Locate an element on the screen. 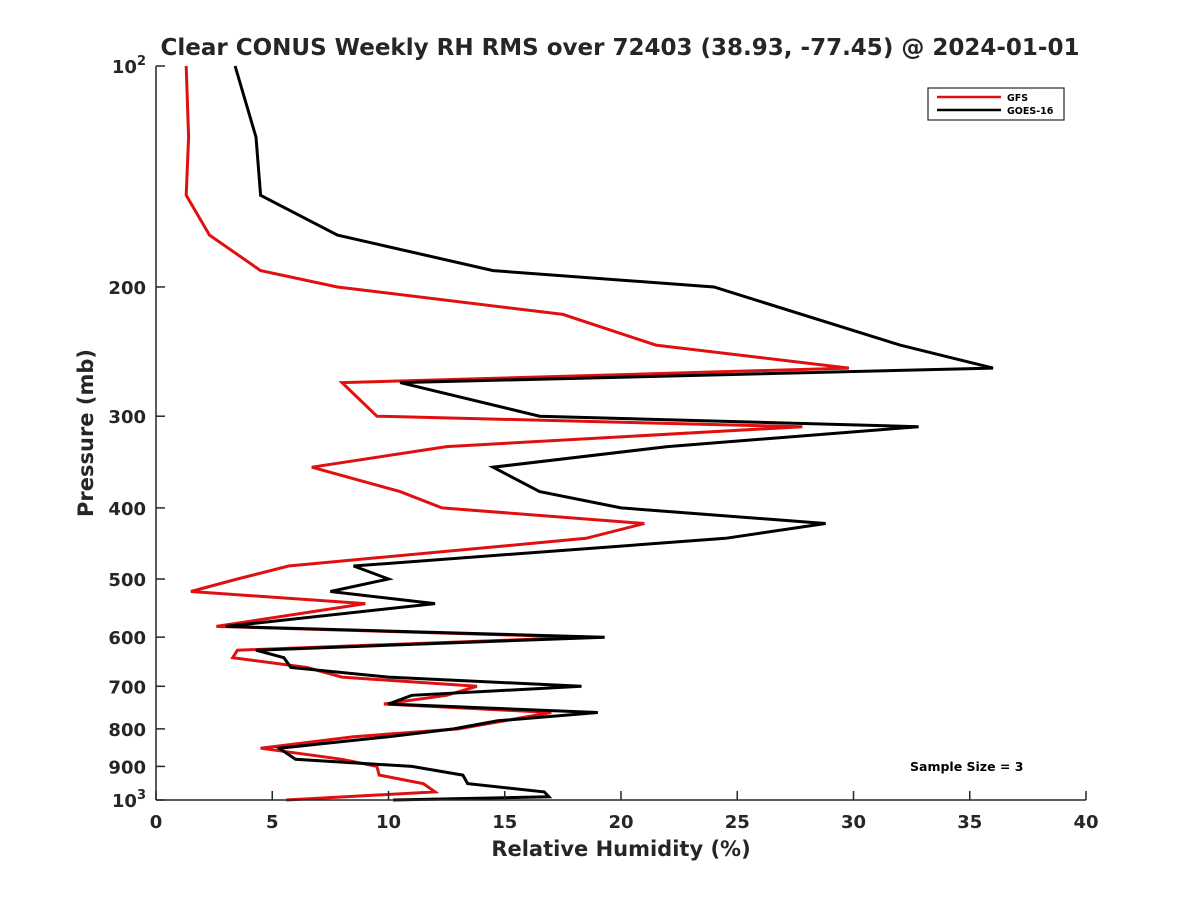 The height and width of the screenshot is (900, 1200). y-tick-label: 900 is located at coordinates (127, 767).